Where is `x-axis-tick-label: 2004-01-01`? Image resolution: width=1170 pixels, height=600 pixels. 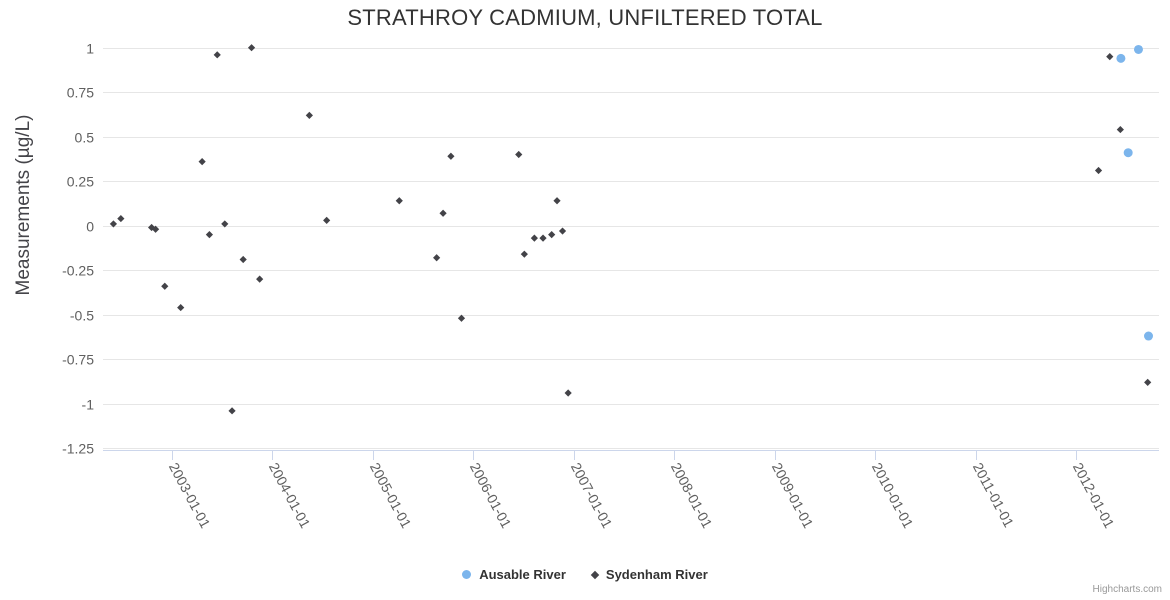
x-axis-tick-label: 2004-01-01 is located at coordinates (290, 495).